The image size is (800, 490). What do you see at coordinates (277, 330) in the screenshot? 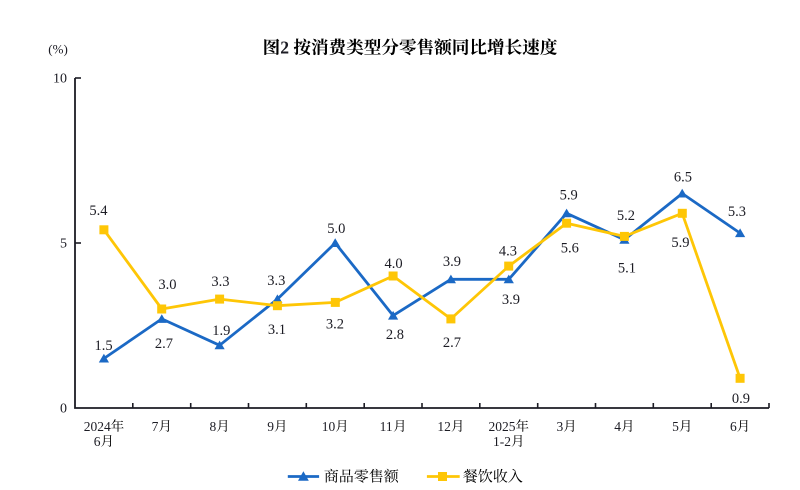
I see `svg-text: 3.1` at bounding box center [277, 330].